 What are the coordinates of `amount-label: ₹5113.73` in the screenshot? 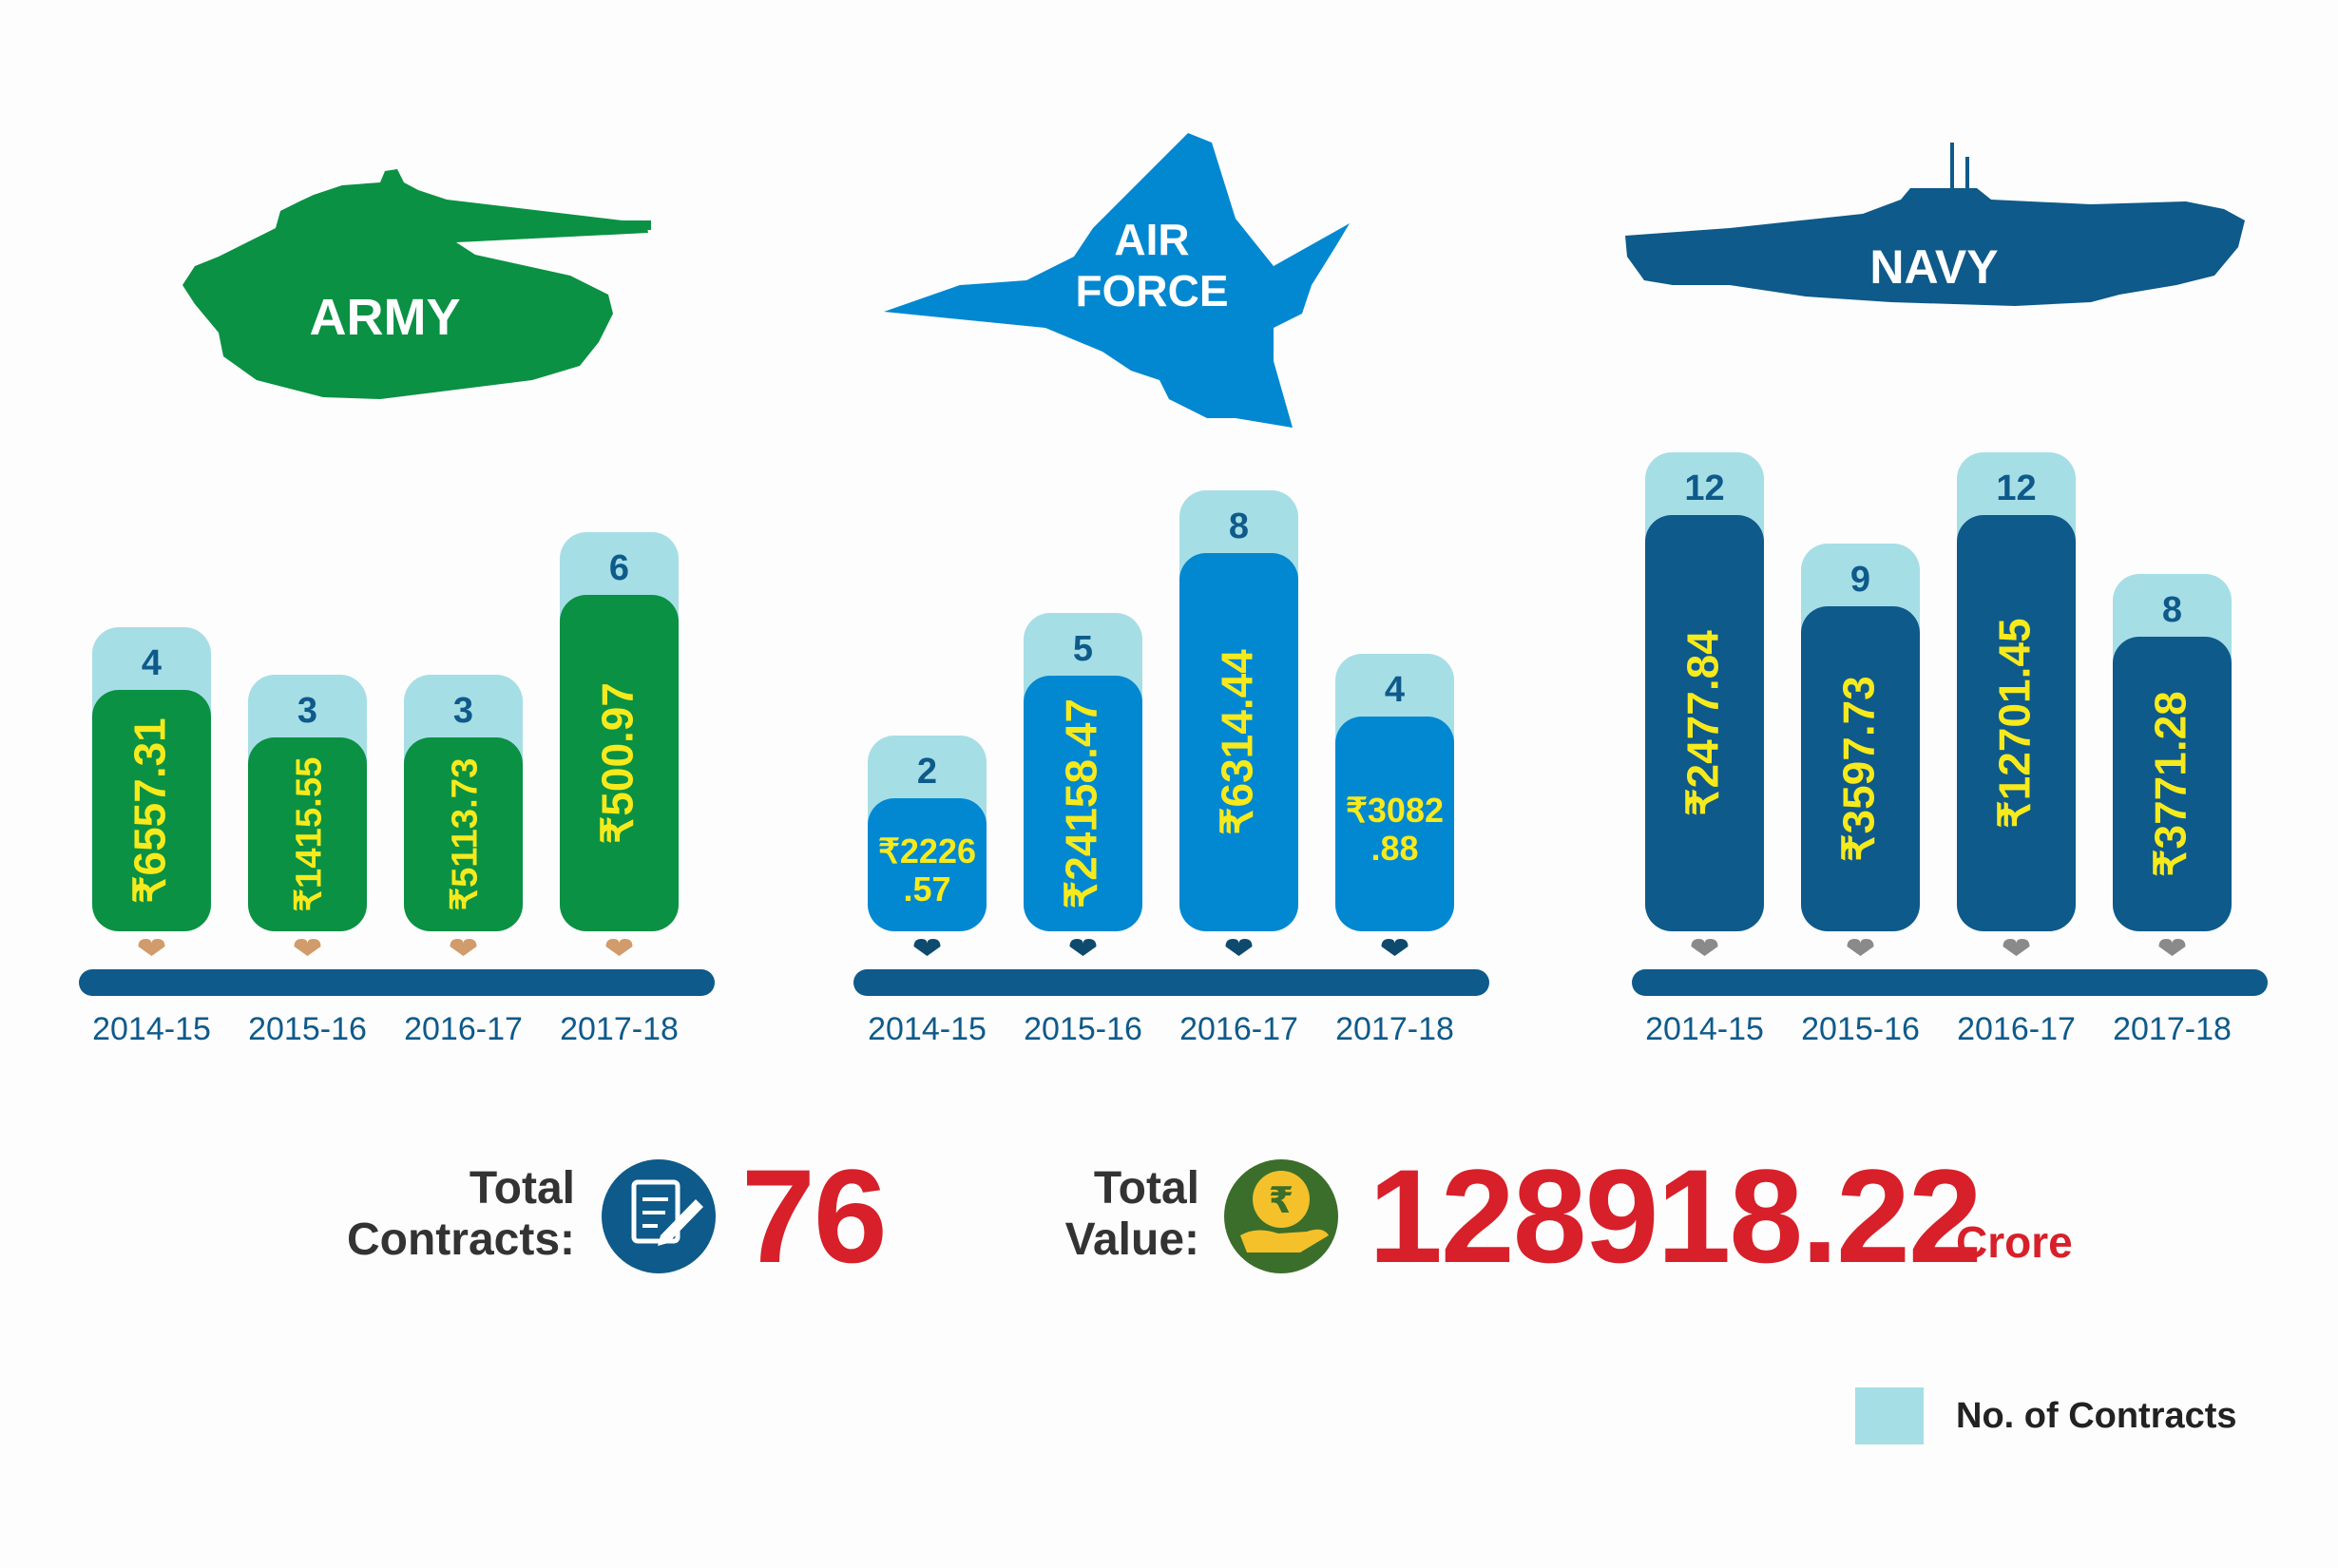 It's located at (465, 835).